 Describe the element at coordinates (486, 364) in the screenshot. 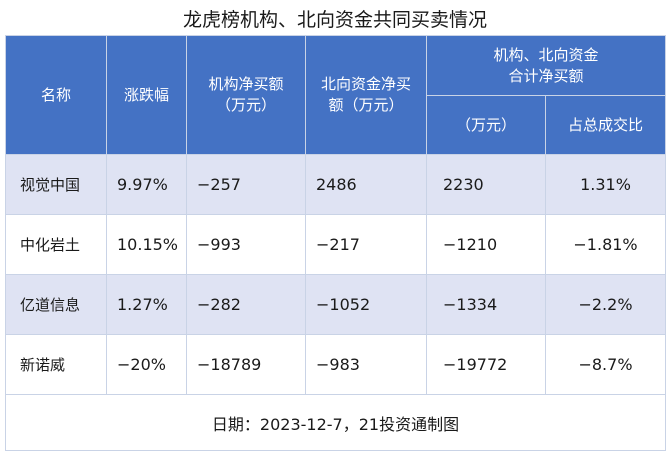

I see `cell-total: −19772` at that location.